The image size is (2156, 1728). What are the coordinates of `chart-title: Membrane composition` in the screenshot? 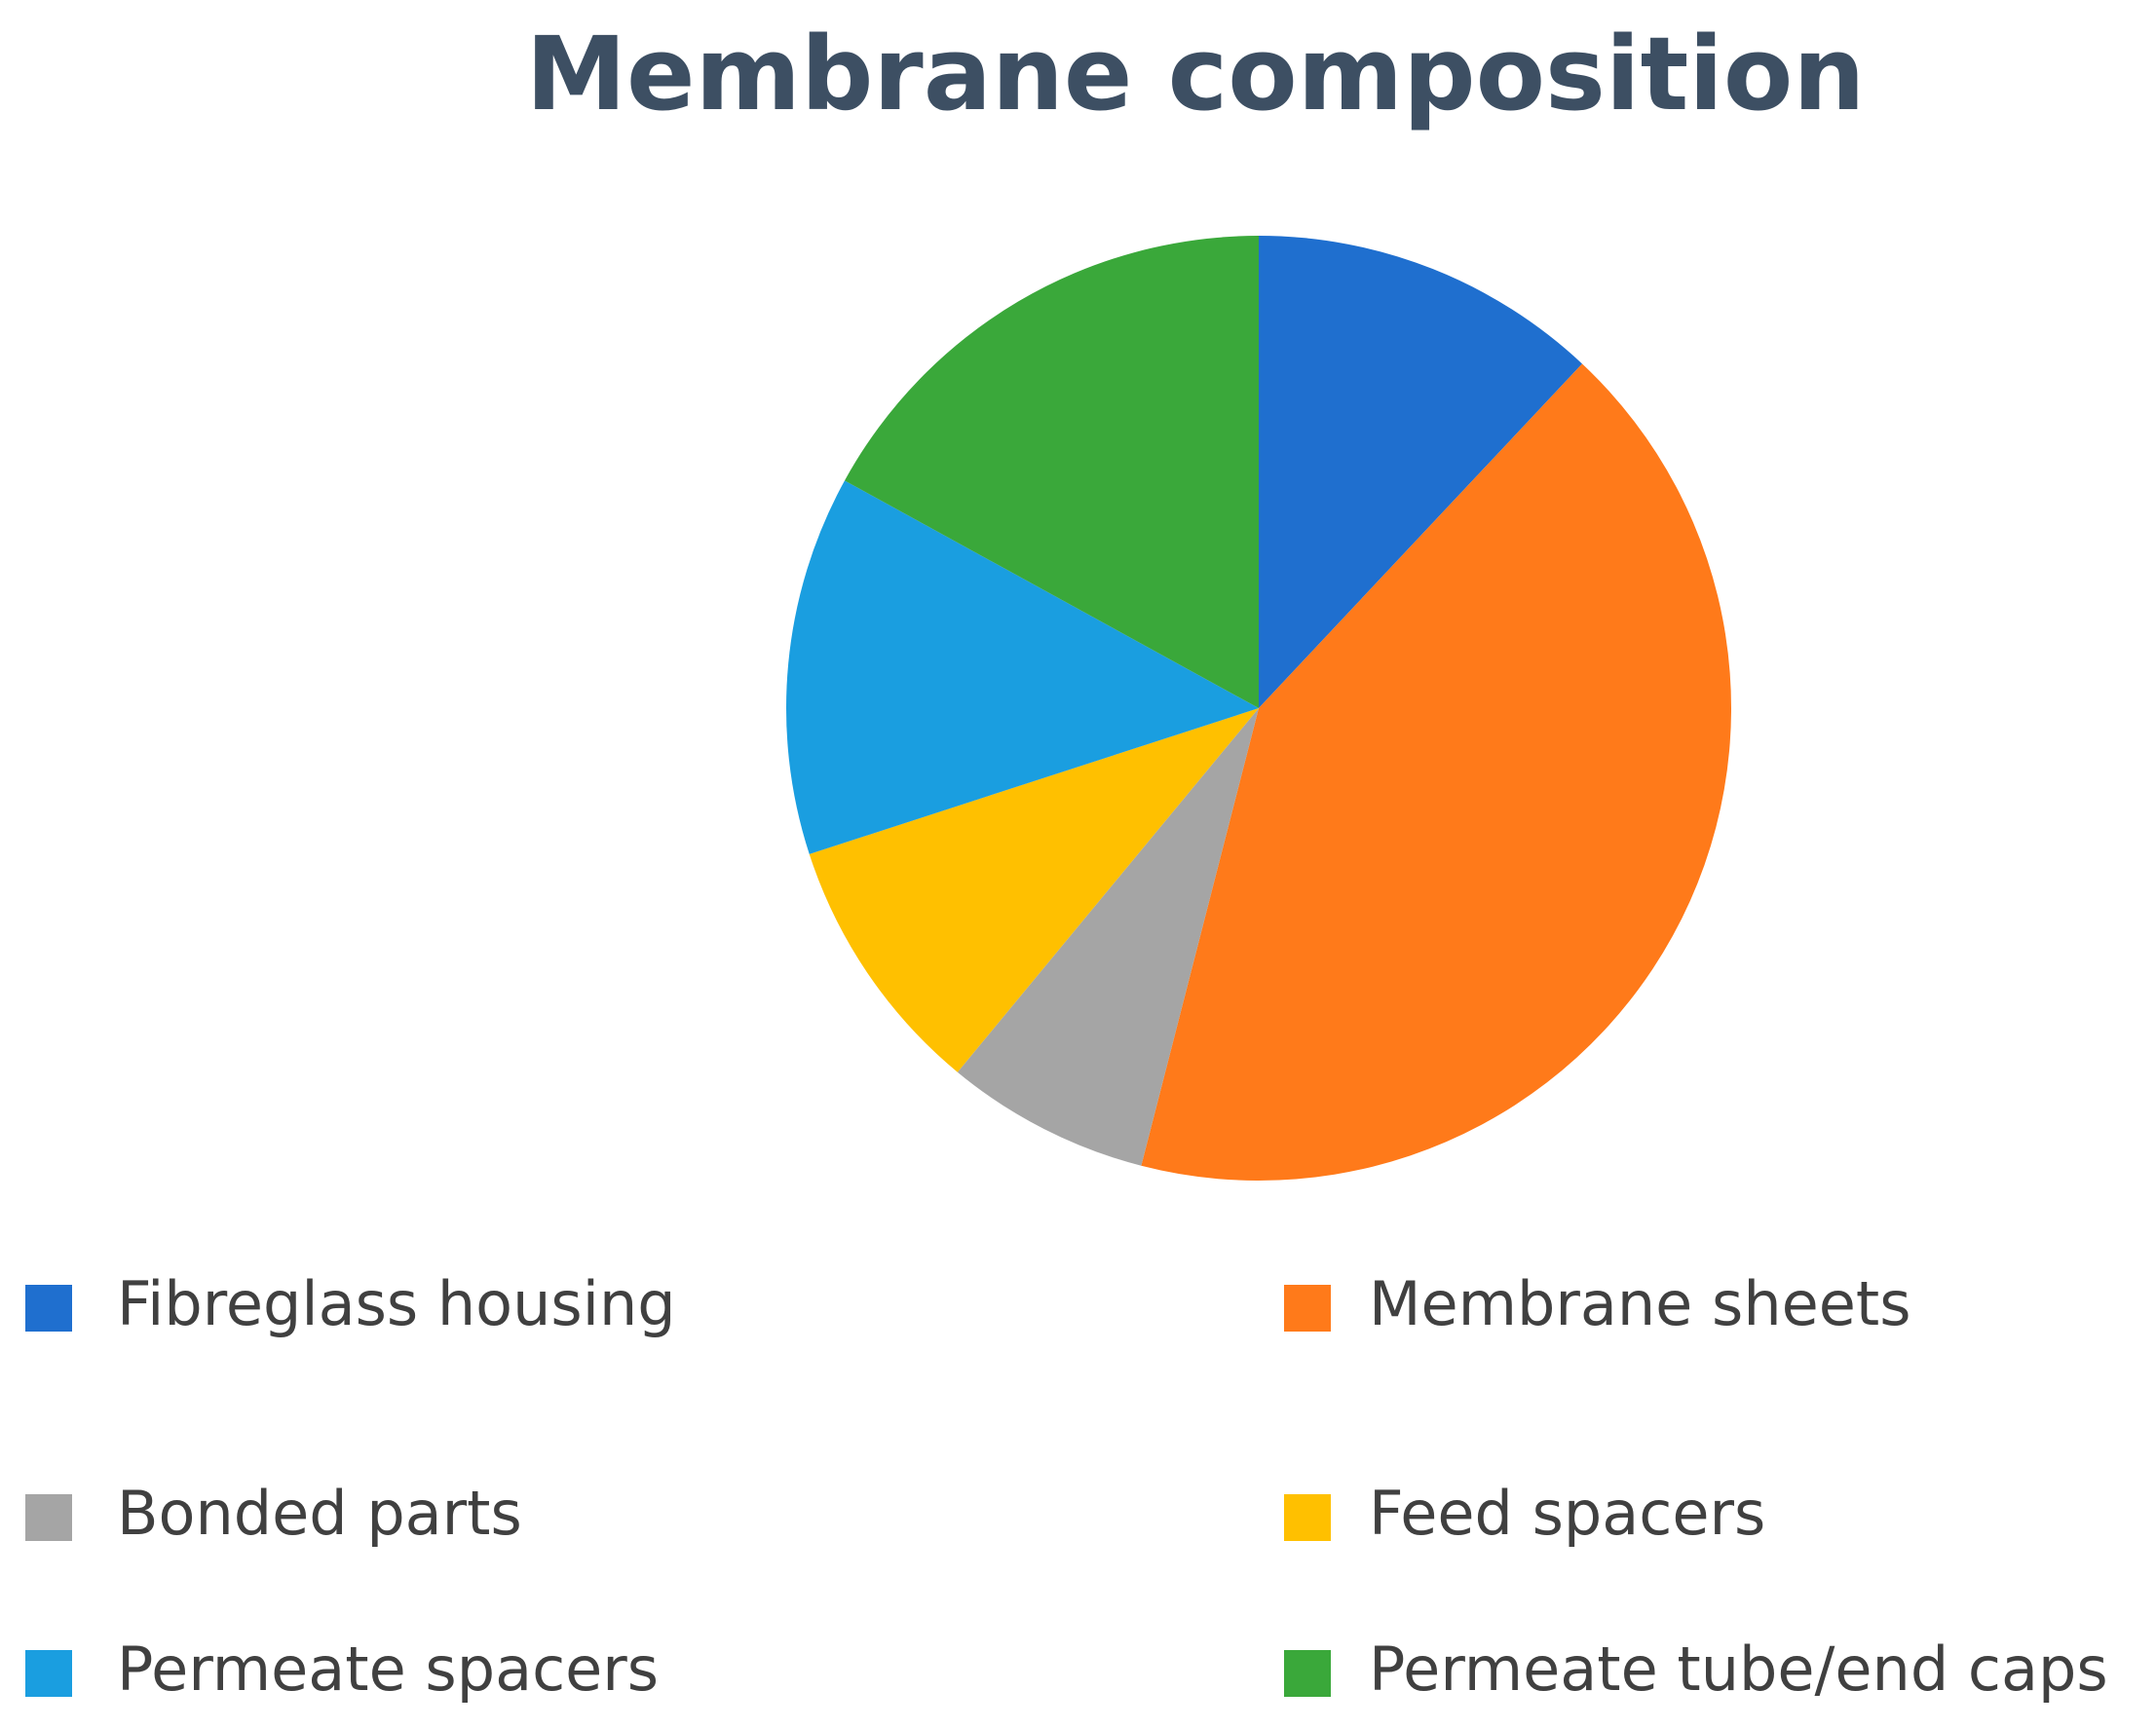 It's located at (1196, 74).